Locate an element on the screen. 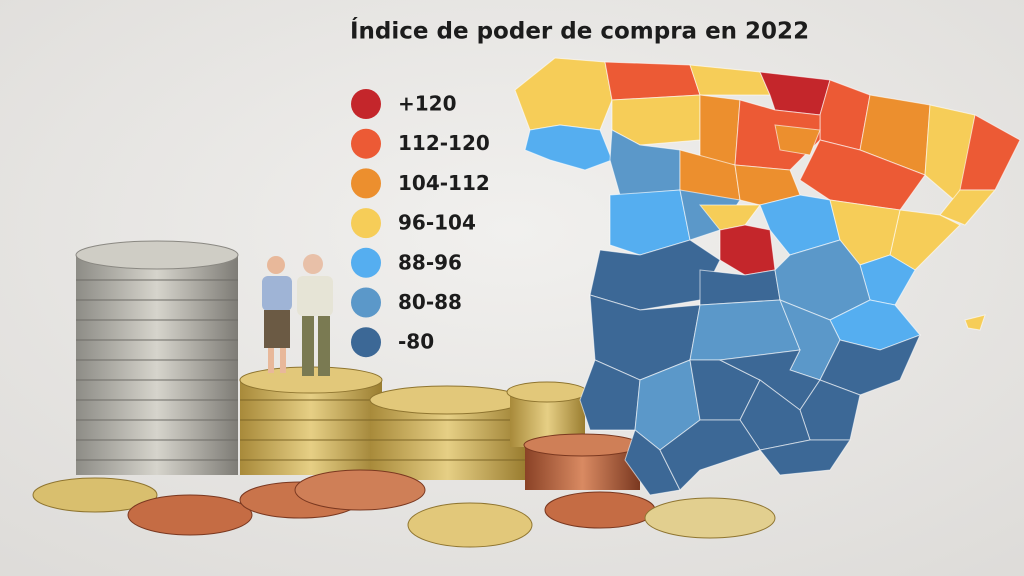  legend-label: 80-88 is located at coordinates (430, 302).